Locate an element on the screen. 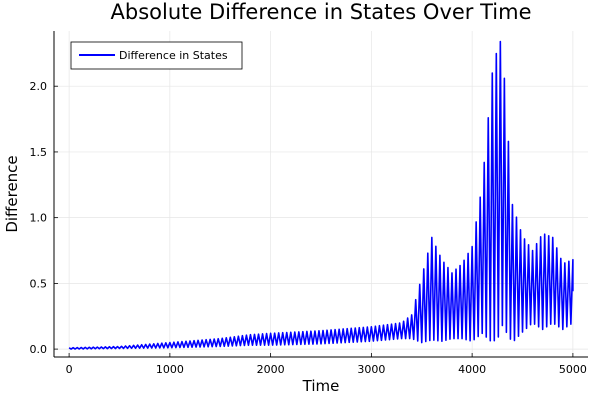 This screenshot has height=400, width=600. x-tick-label: 5000 is located at coordinates (573, 369).